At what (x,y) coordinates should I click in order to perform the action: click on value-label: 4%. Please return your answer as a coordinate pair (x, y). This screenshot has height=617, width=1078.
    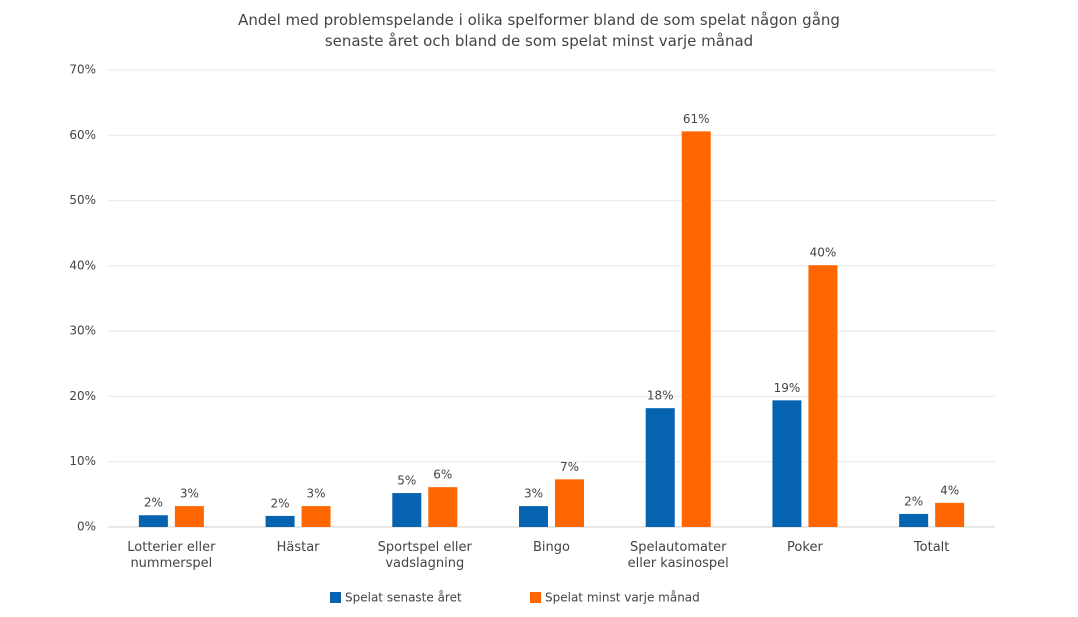
    Looking at the image, I should click on (949, 490).